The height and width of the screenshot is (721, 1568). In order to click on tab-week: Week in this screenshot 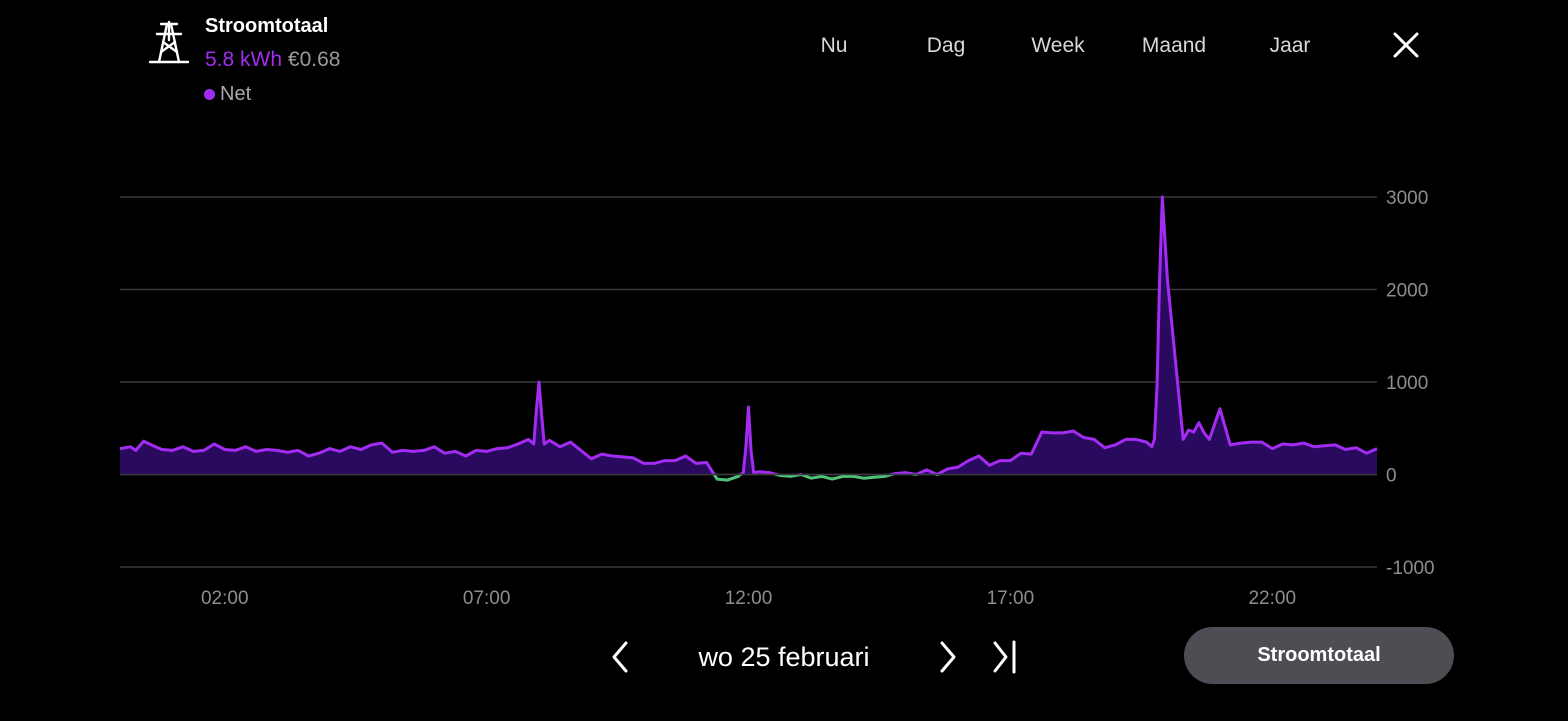, I will do `click(1058, 45)`.